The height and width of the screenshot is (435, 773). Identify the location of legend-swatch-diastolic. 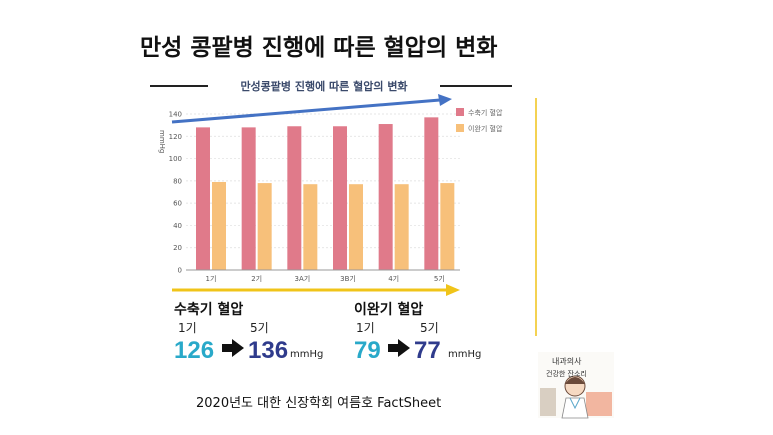
(460, 128).